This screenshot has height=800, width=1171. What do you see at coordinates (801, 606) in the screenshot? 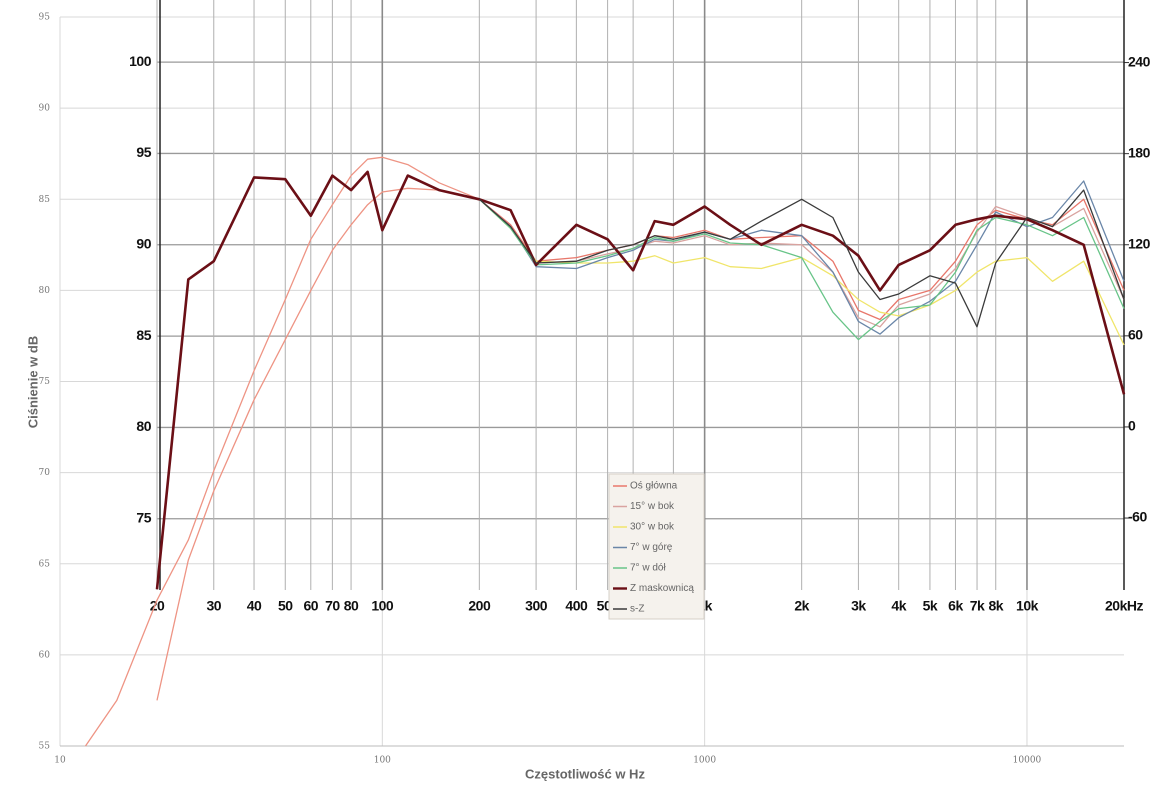
I see `x-tick-label: 2k` at bounding box center [801, 606].